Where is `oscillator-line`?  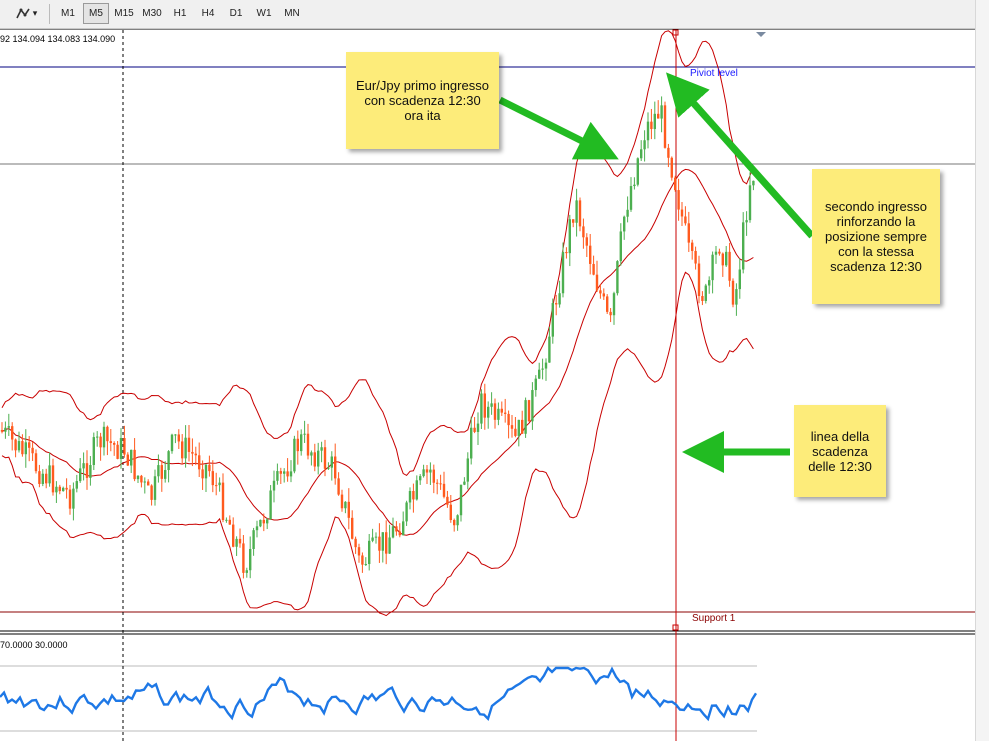
oscillator-line is located at coordinates (379, 694).